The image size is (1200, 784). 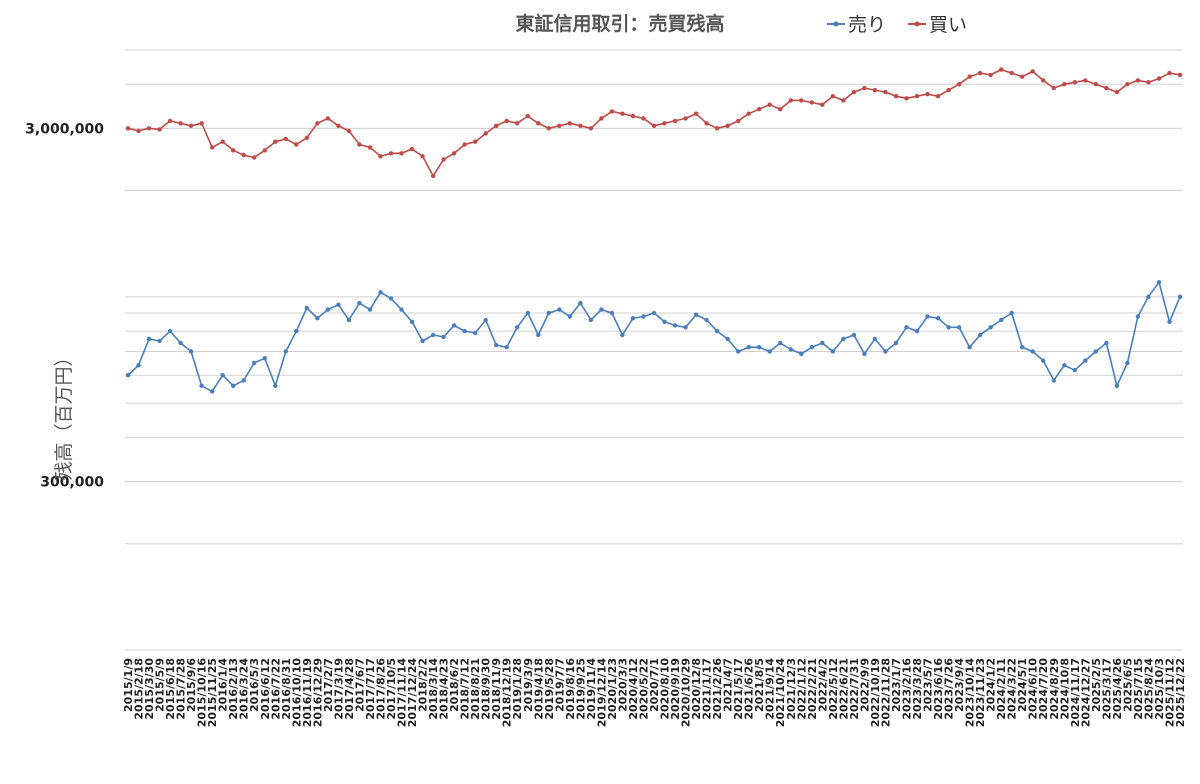 What do you see at coordinates (948, 25) in the screenshot?
I see `legend-buy-label: 買い` at bounding box center [948, 25].